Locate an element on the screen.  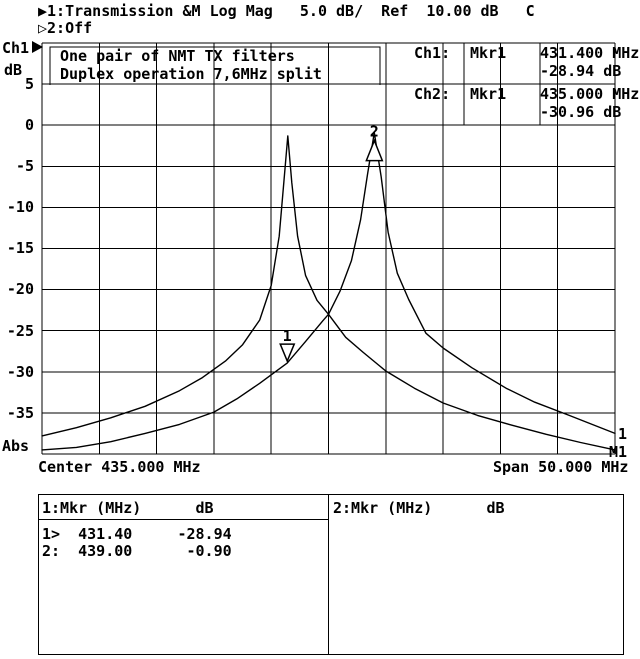
y-tick--5: -5 is located at coordinates (24, 166).